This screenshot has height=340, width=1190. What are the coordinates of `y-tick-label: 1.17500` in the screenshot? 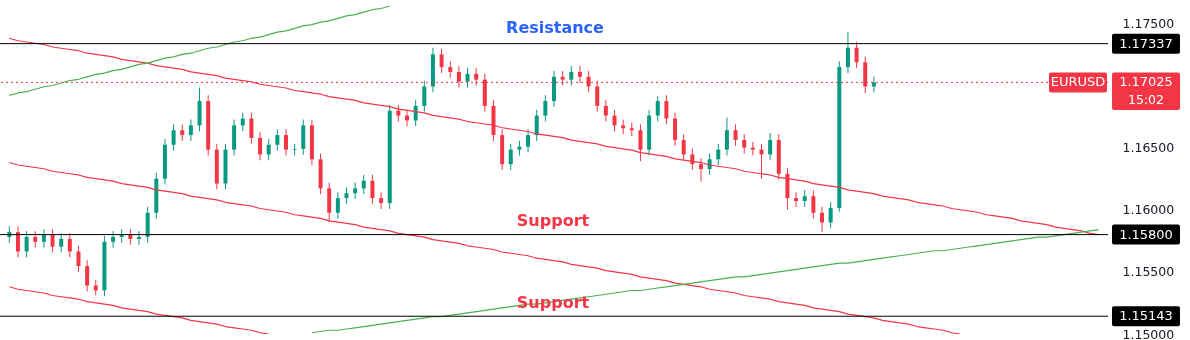 It's located at (1148, 23).